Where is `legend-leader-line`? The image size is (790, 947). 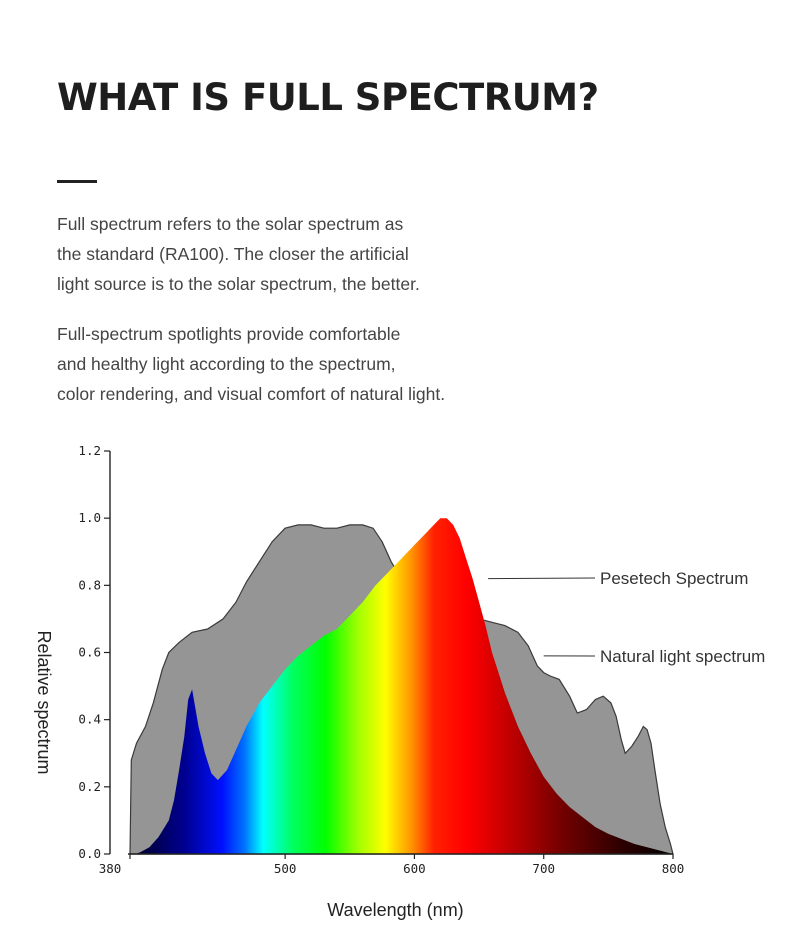
legend-leader-line is located at coordinates (542, 578).